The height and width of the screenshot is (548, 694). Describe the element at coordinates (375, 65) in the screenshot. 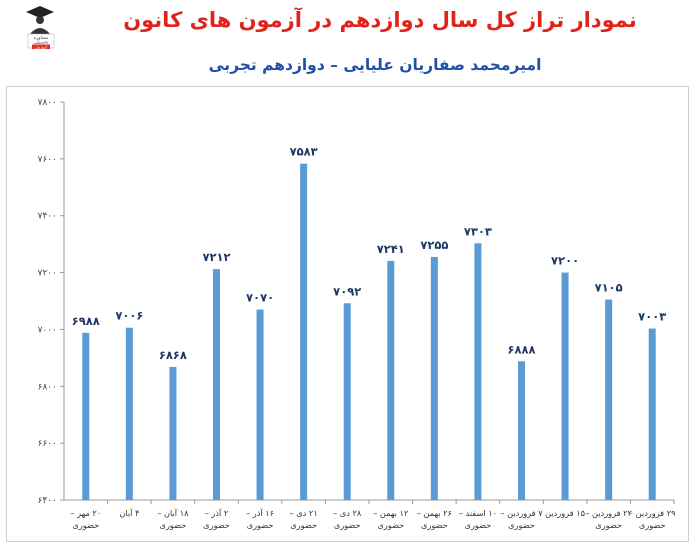

I see `chart-subtitle: امیرمحمد صفاریان علیایی – دوازدهم تجربی` at that location.